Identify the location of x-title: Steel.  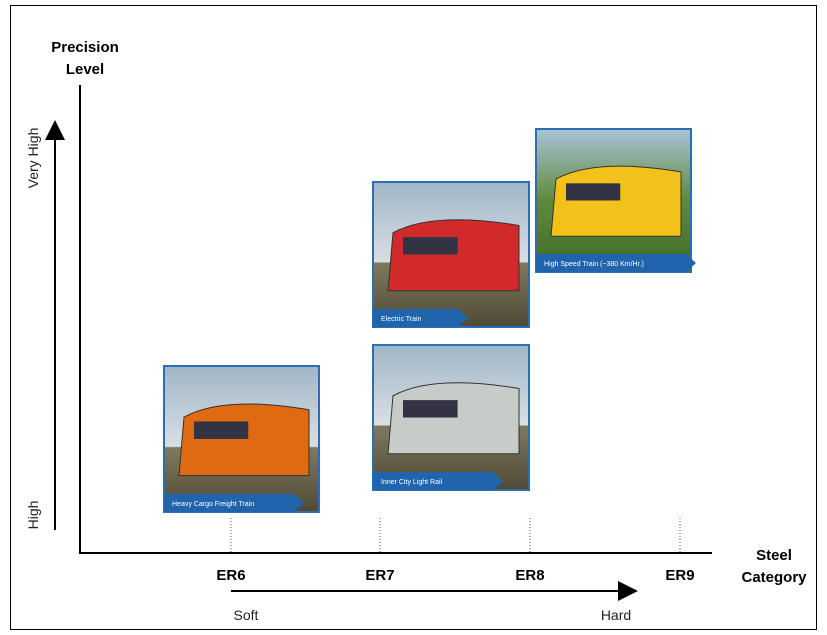
(774, 555).